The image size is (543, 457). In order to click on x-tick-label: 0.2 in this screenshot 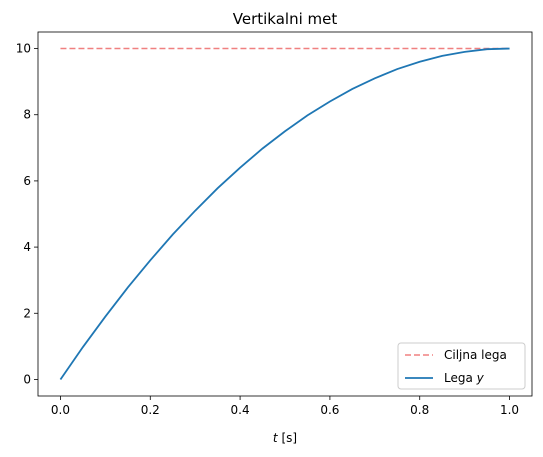, I will do `click(150, 410)`.